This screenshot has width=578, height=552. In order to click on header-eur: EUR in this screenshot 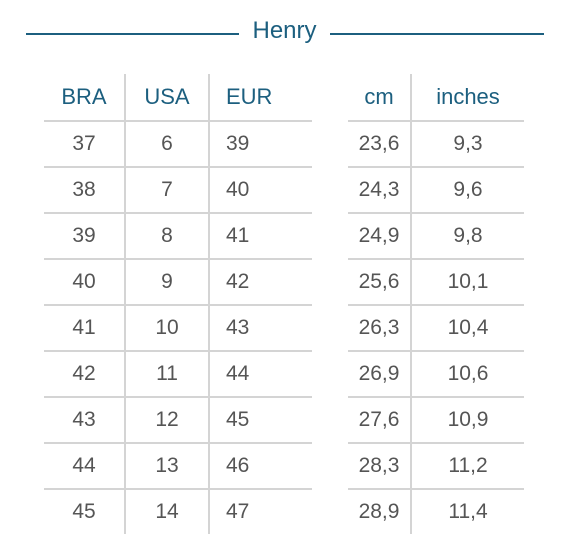, I will do `click(260, 97)`.